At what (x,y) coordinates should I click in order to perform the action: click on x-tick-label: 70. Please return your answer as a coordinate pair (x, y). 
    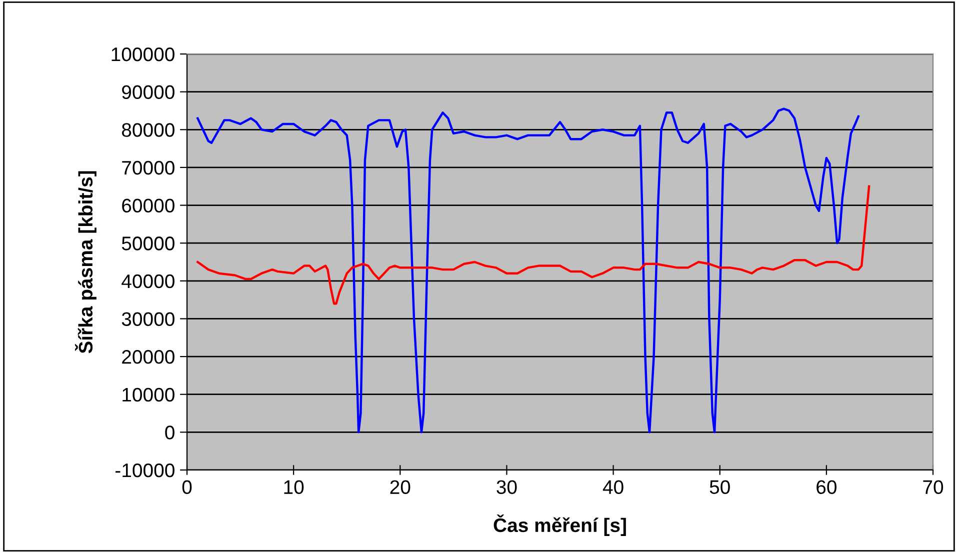
    Looking at the image, I should click on (933, 487).